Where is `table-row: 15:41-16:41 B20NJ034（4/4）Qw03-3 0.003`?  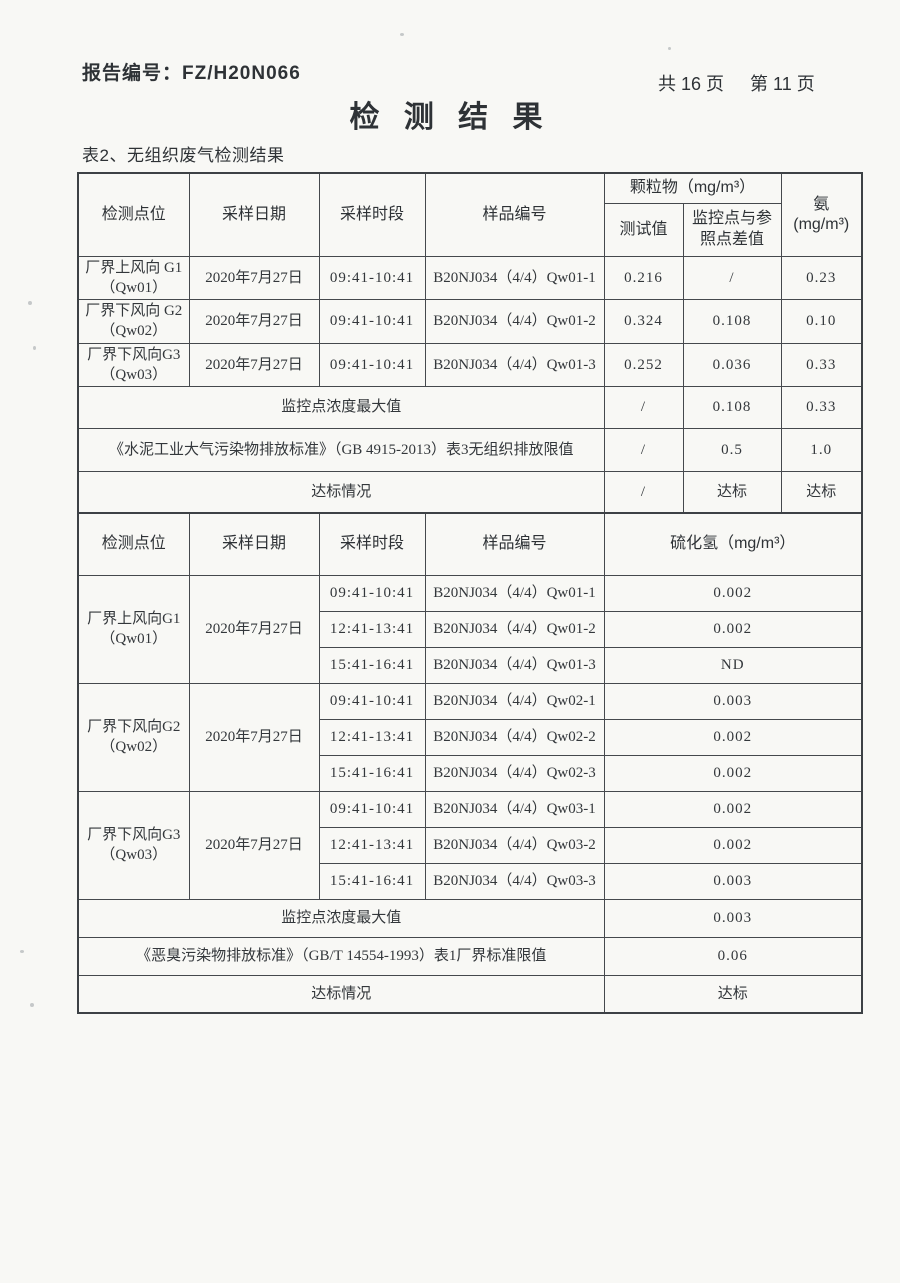
table-row: 15:41-16:41 B20NJ034（4/4）Qw03-3 0.003 is located at coordinates (470, 881).